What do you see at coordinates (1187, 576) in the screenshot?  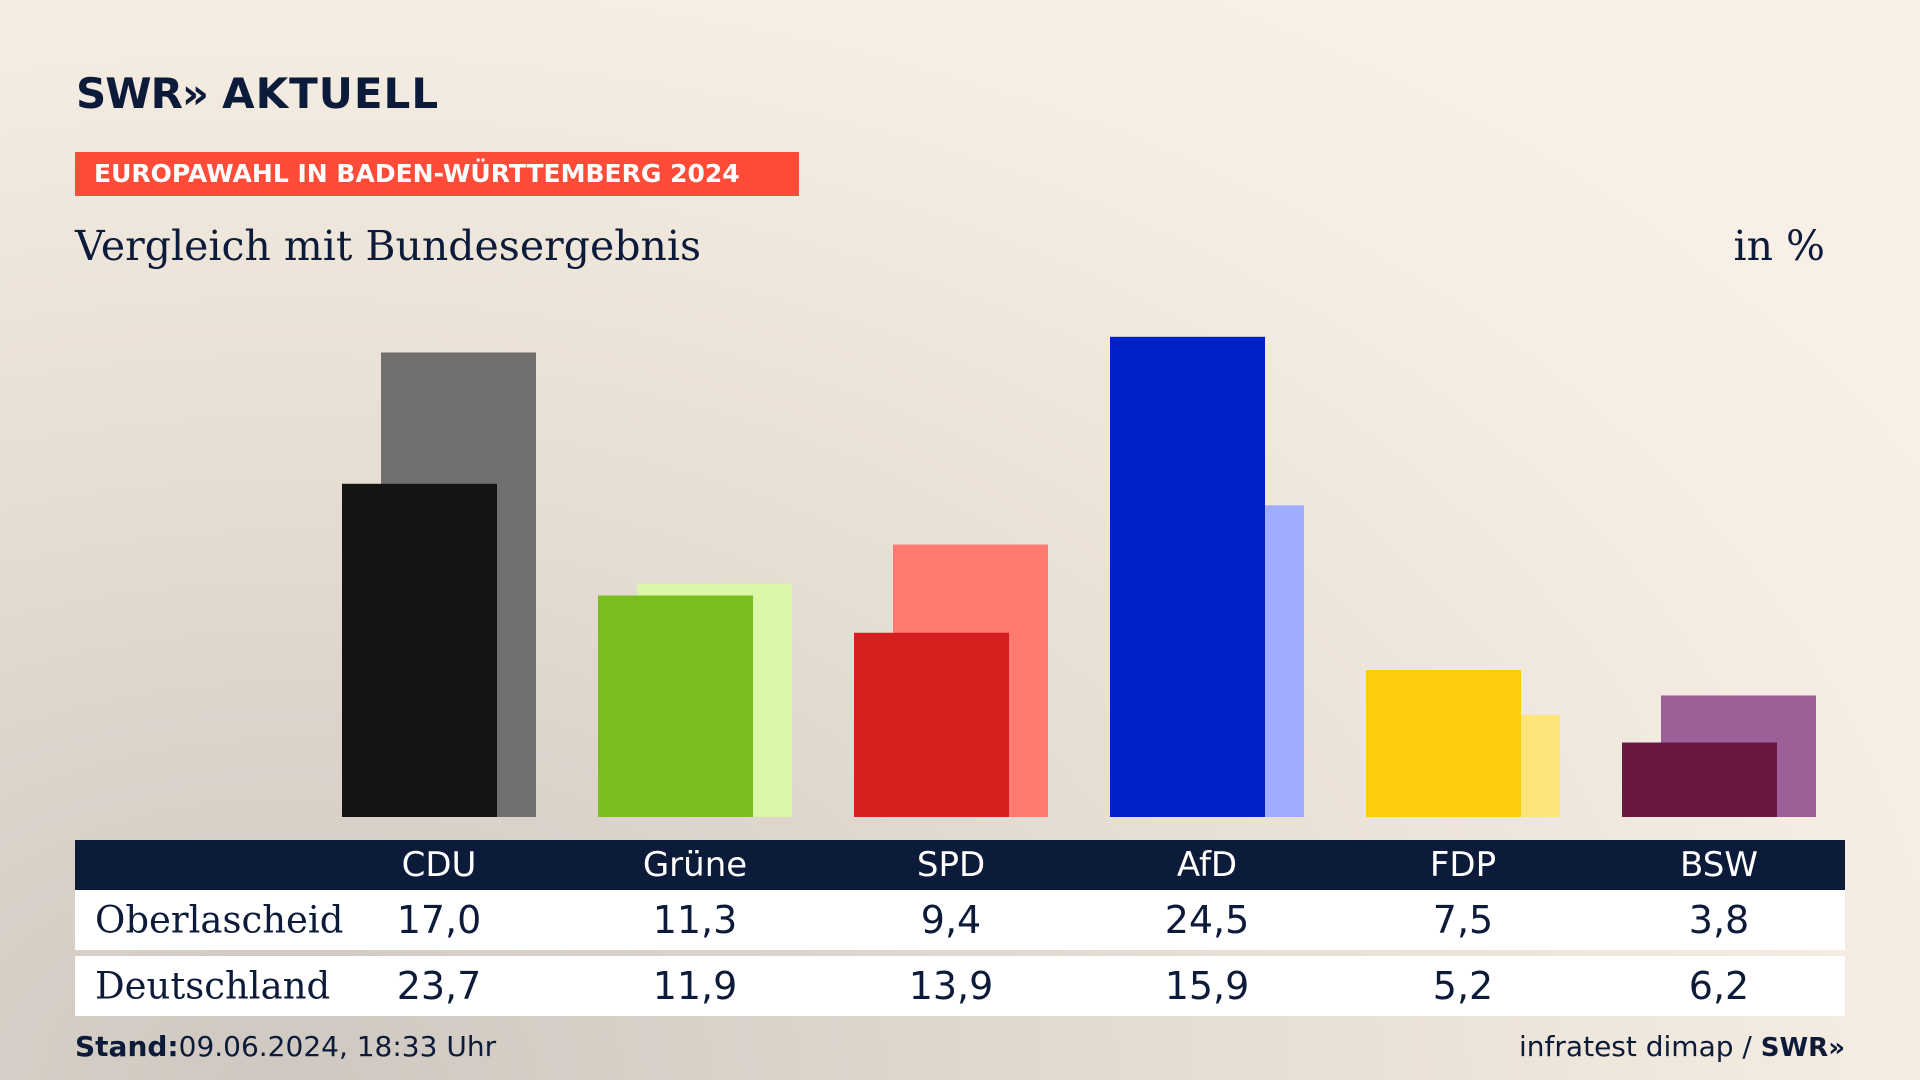 I see `bar-afd-oberlascheid` at bounding box center [1187, 576].